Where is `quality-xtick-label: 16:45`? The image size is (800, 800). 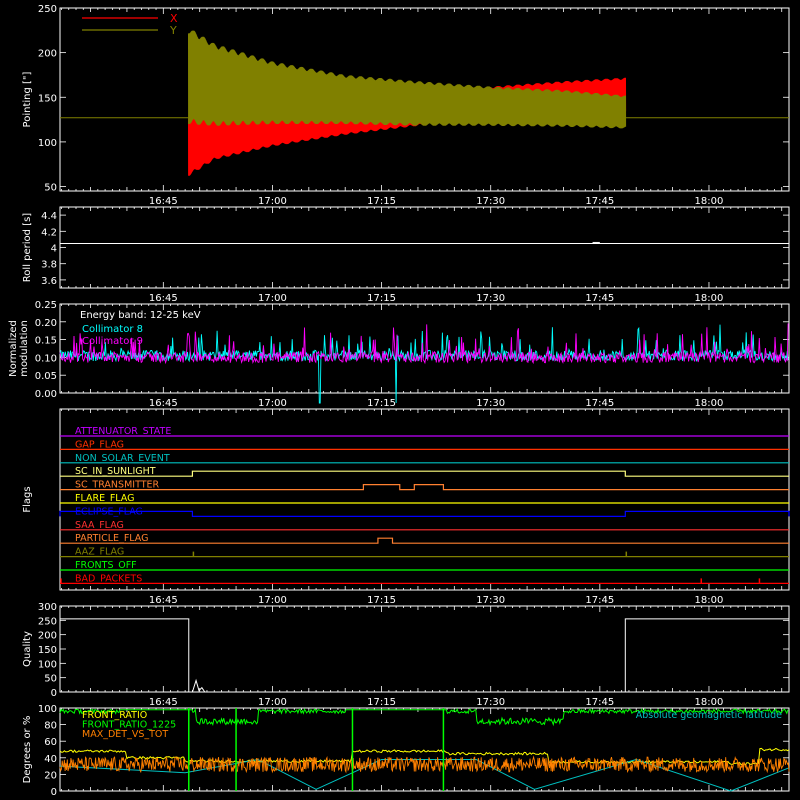 quality-xtick-label: 16:45 is located at coordinates (163, 702).